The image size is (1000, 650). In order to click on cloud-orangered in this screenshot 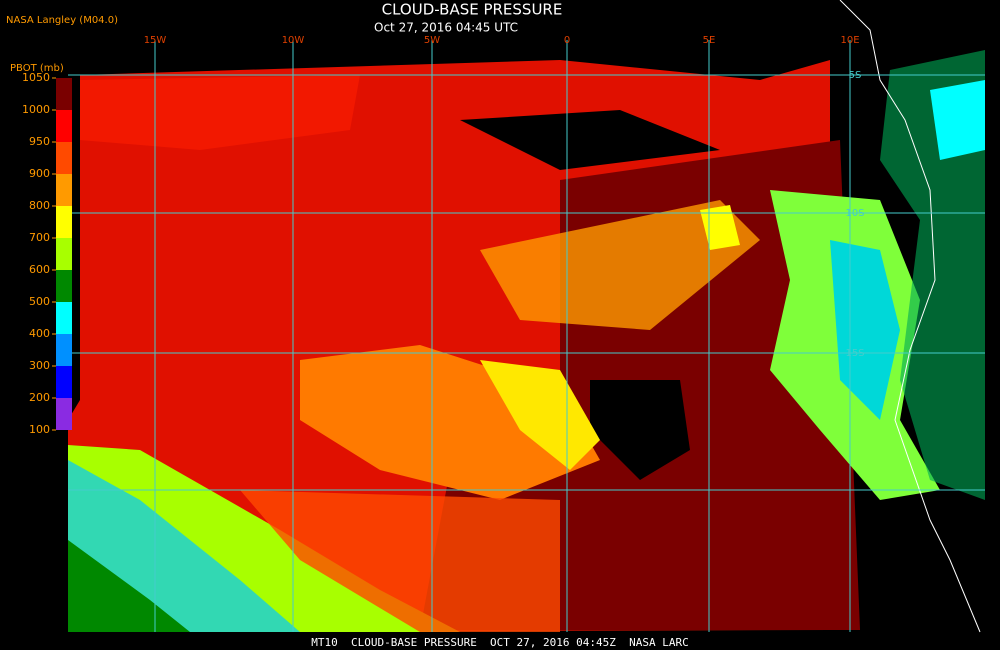, I will do `click(400, 561)`.